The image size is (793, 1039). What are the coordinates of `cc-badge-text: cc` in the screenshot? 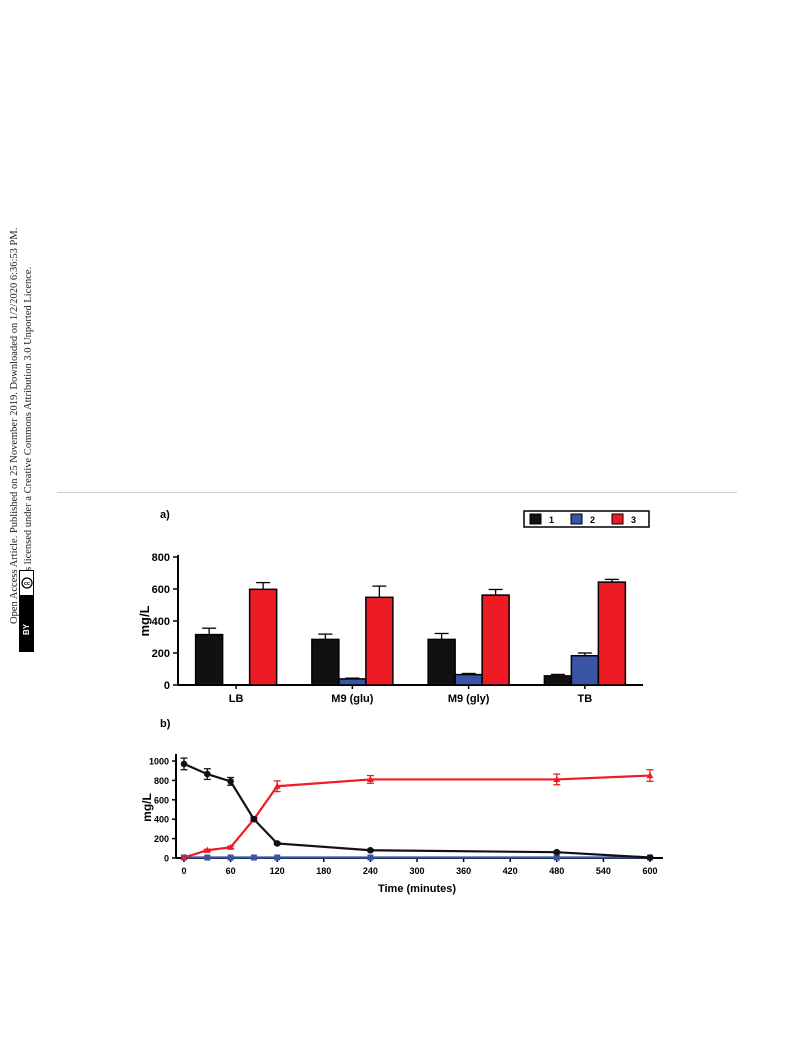 It's located at (26, 584).